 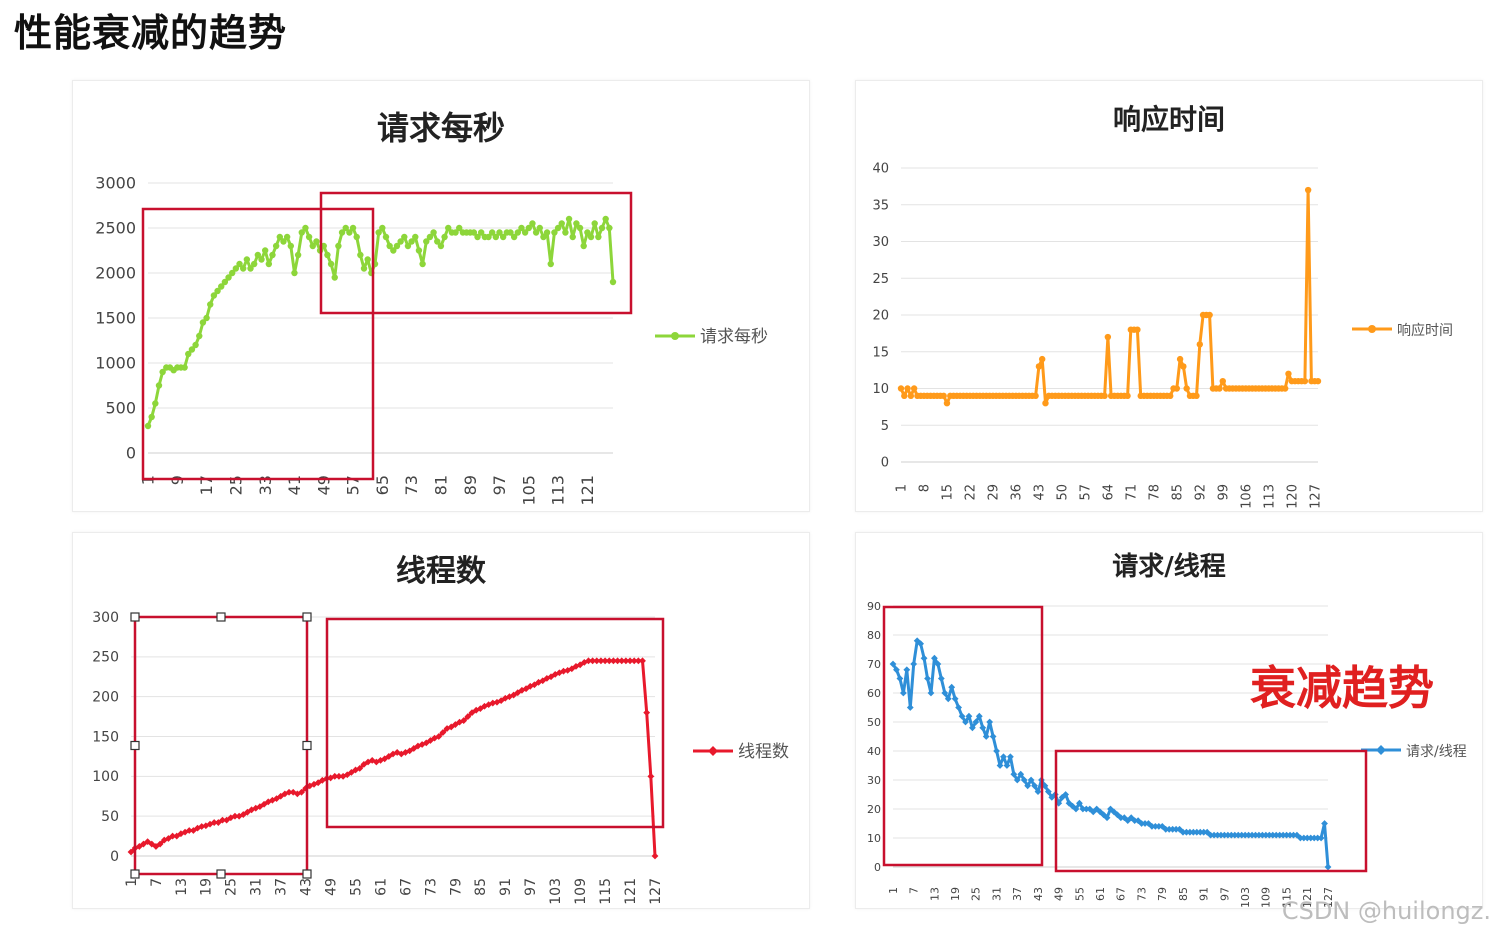 What do you see at coordinates (587, 490) in the screenshot?
I see `x-tick-label: 121` at bounding box center [587, 490].